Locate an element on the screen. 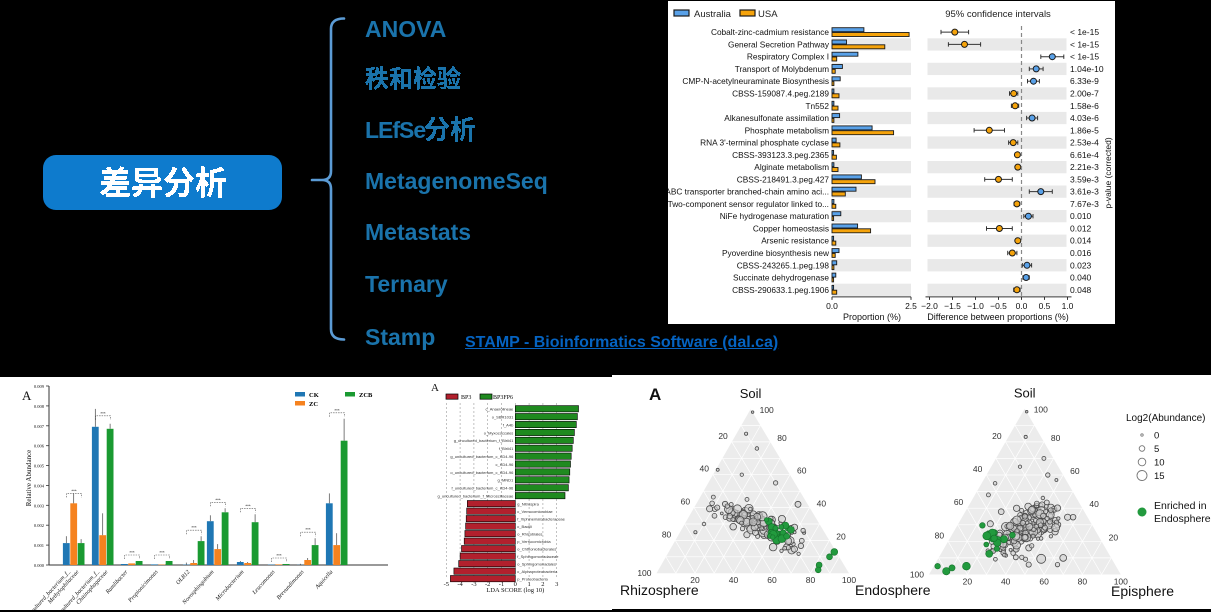 The height and width of the screenshot is (612, 1211). svg-text: Australia is located at coordinates (713, 14).